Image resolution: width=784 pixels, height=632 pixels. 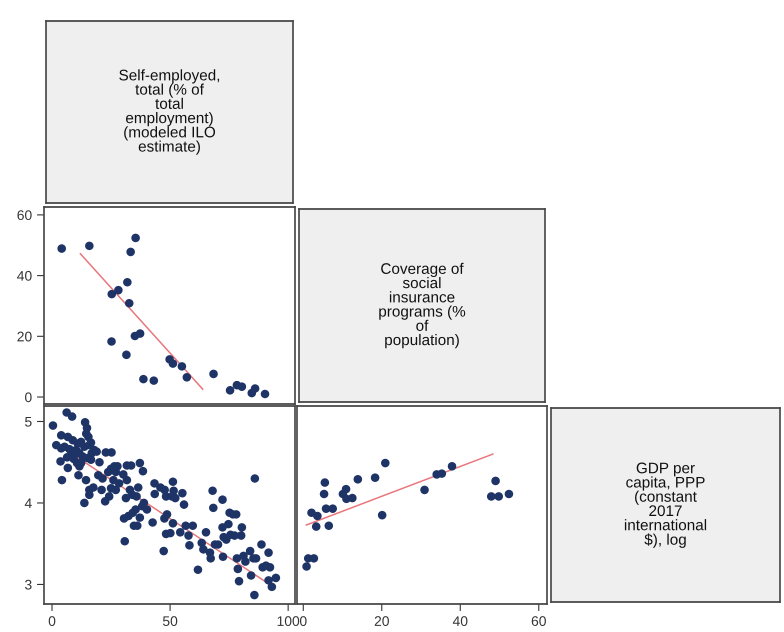 What do you see at coordinates (28, 503) in the screenshot?
I see `y-tick-label: 4` at bounding box center [28, 503].